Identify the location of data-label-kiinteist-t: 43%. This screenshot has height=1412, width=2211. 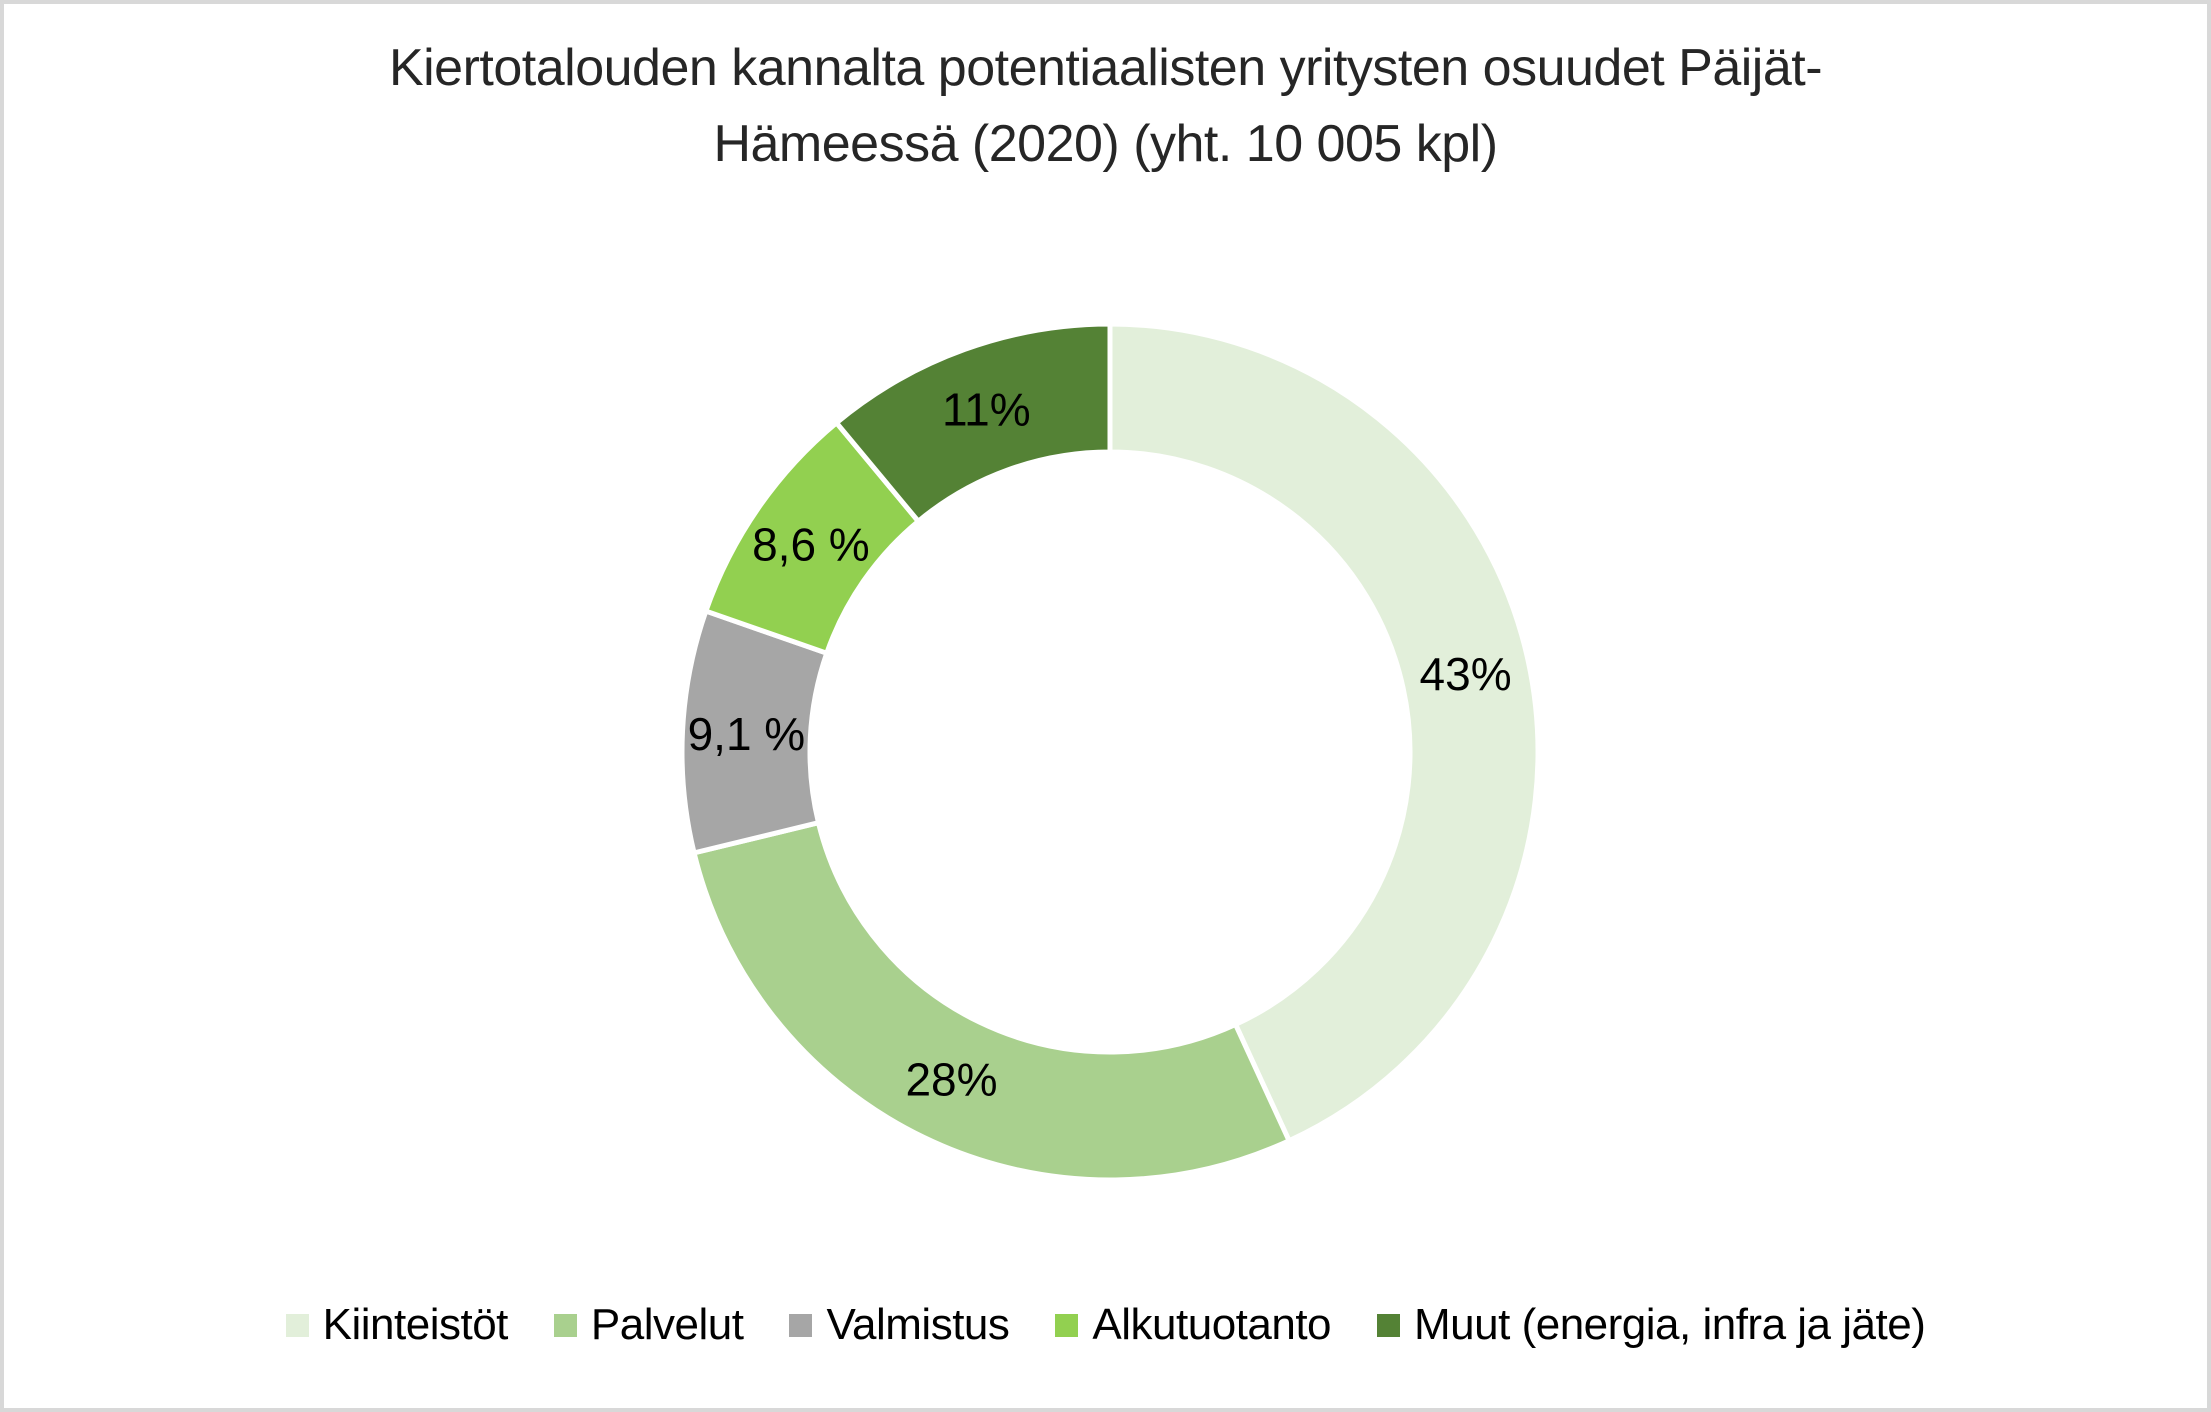
(1466, 674).